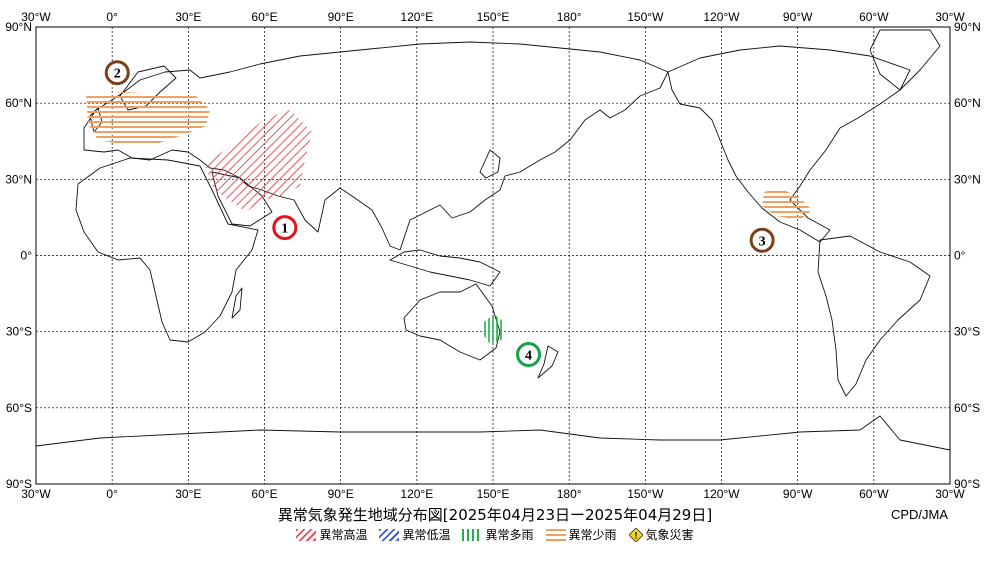 The height and width of the screenshot is (575, 990). I want to click on legend-item-dry: 異常少雨, so click(581, 534).